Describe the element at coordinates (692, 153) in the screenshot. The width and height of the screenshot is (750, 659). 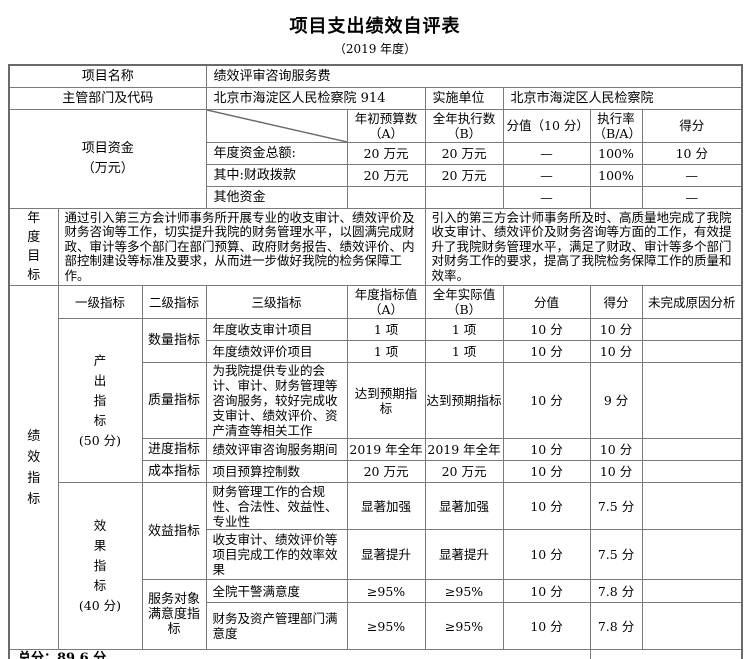
I see `funds-score: 10 分` at that location.